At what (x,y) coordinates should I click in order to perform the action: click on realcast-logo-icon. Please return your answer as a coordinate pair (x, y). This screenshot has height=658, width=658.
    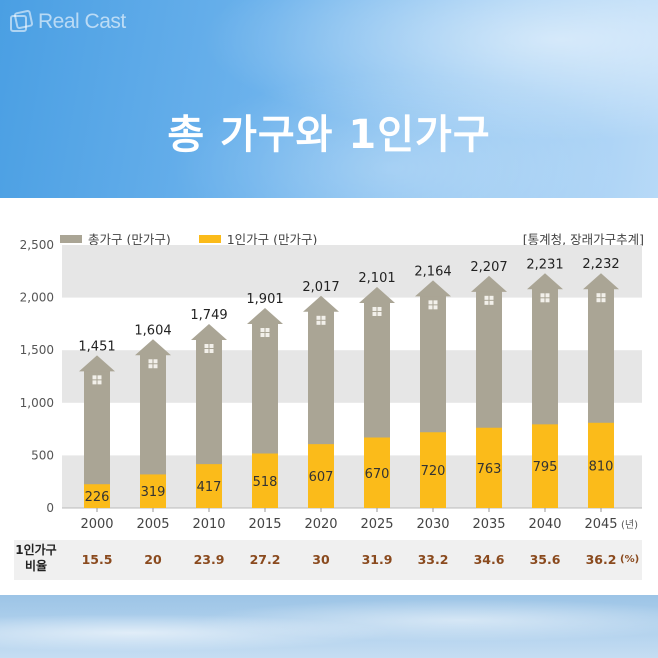
    Looking at the image, I should click on (21, 21).